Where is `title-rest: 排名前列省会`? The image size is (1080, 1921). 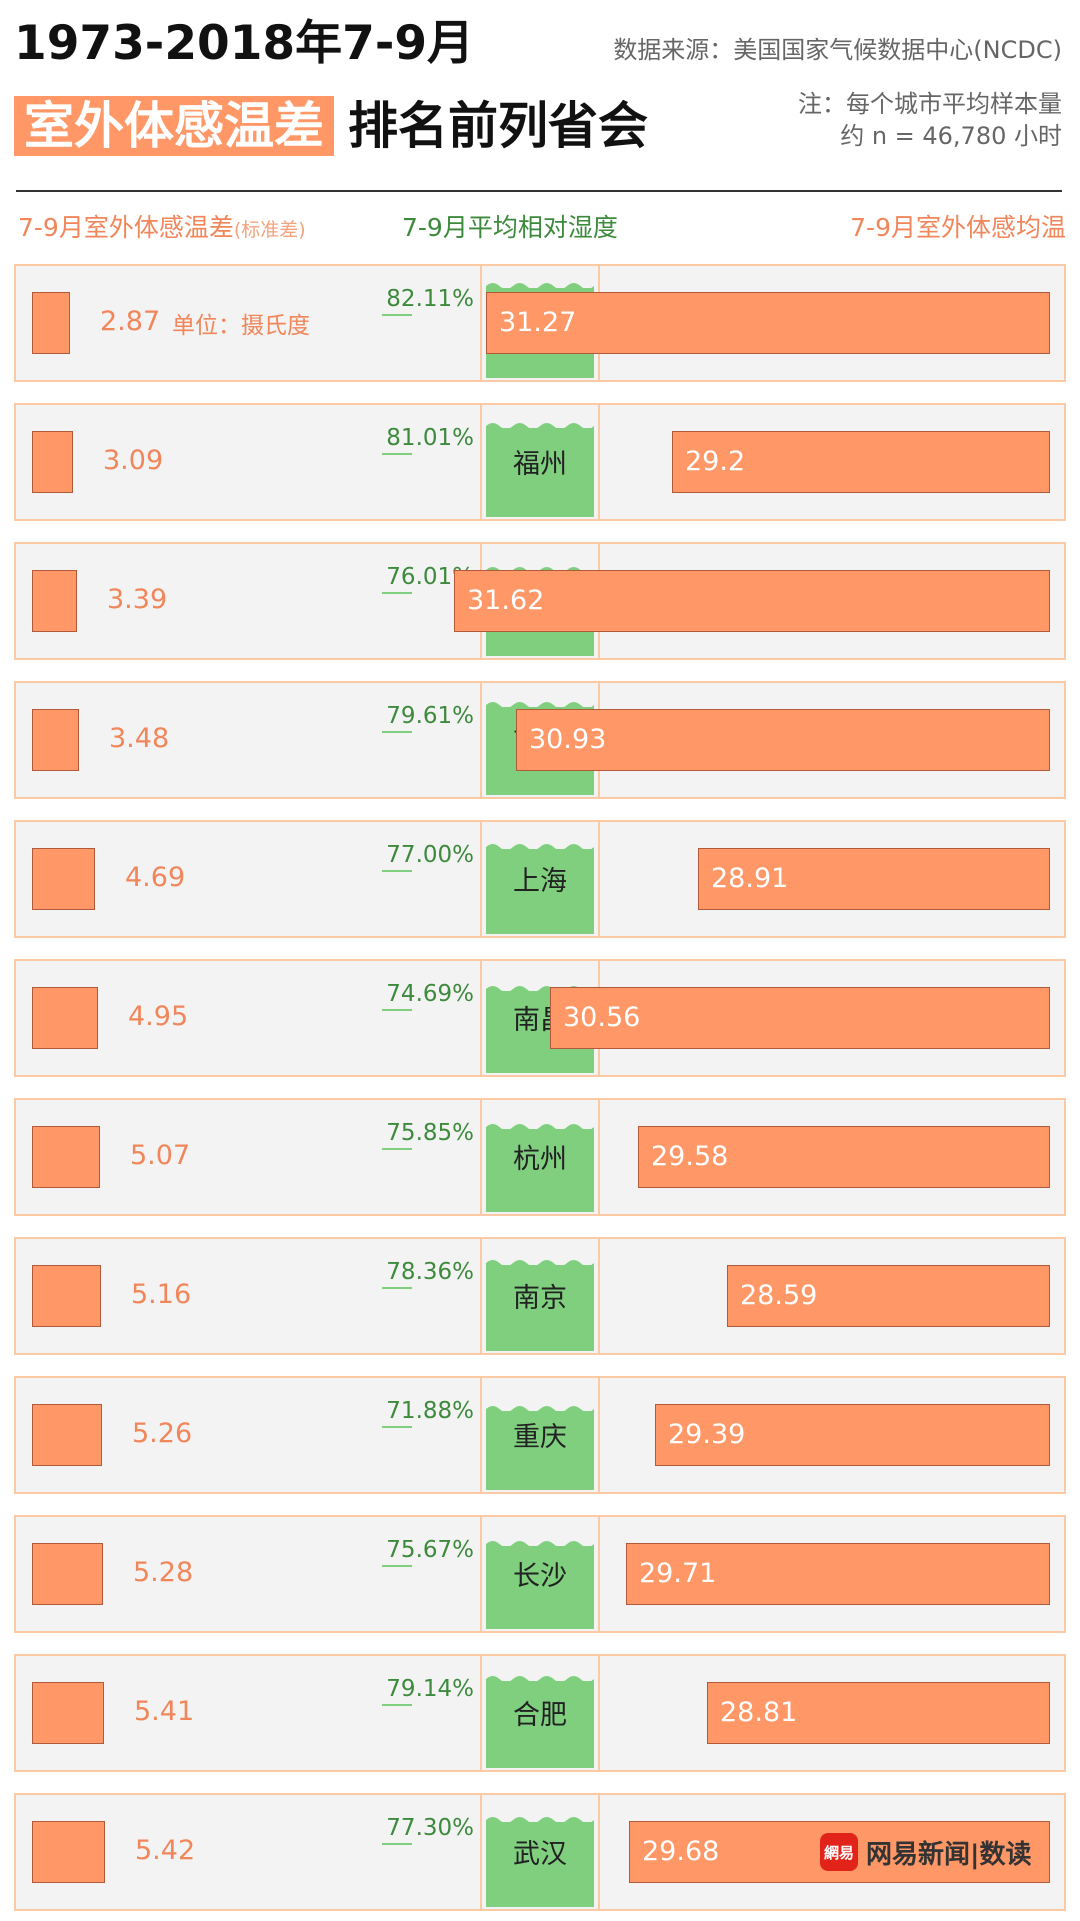
title-rest: 排名前列省会 is located at coordinates (498, 126).